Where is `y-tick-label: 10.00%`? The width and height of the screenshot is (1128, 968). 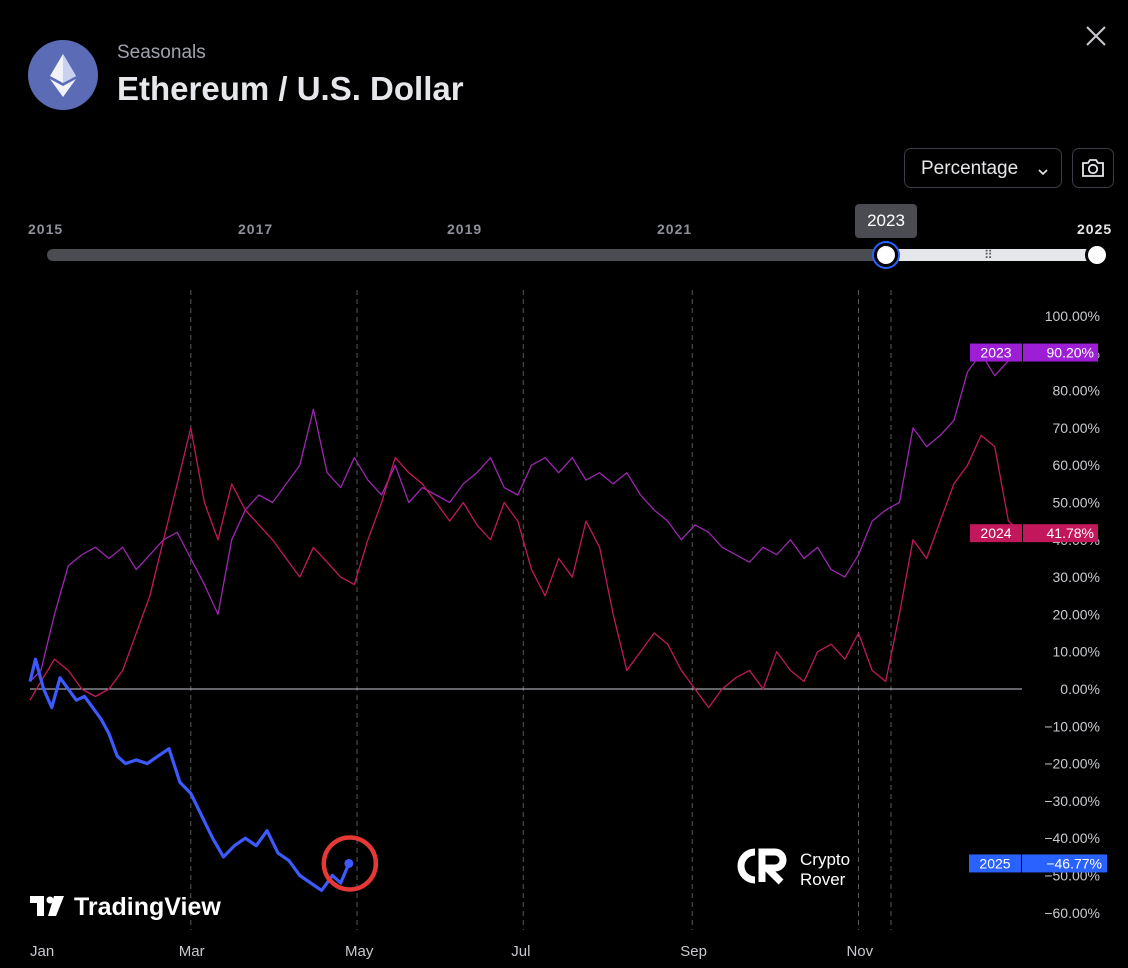 y-tick-label: 10.00% is located at coordinates (1076, 652).